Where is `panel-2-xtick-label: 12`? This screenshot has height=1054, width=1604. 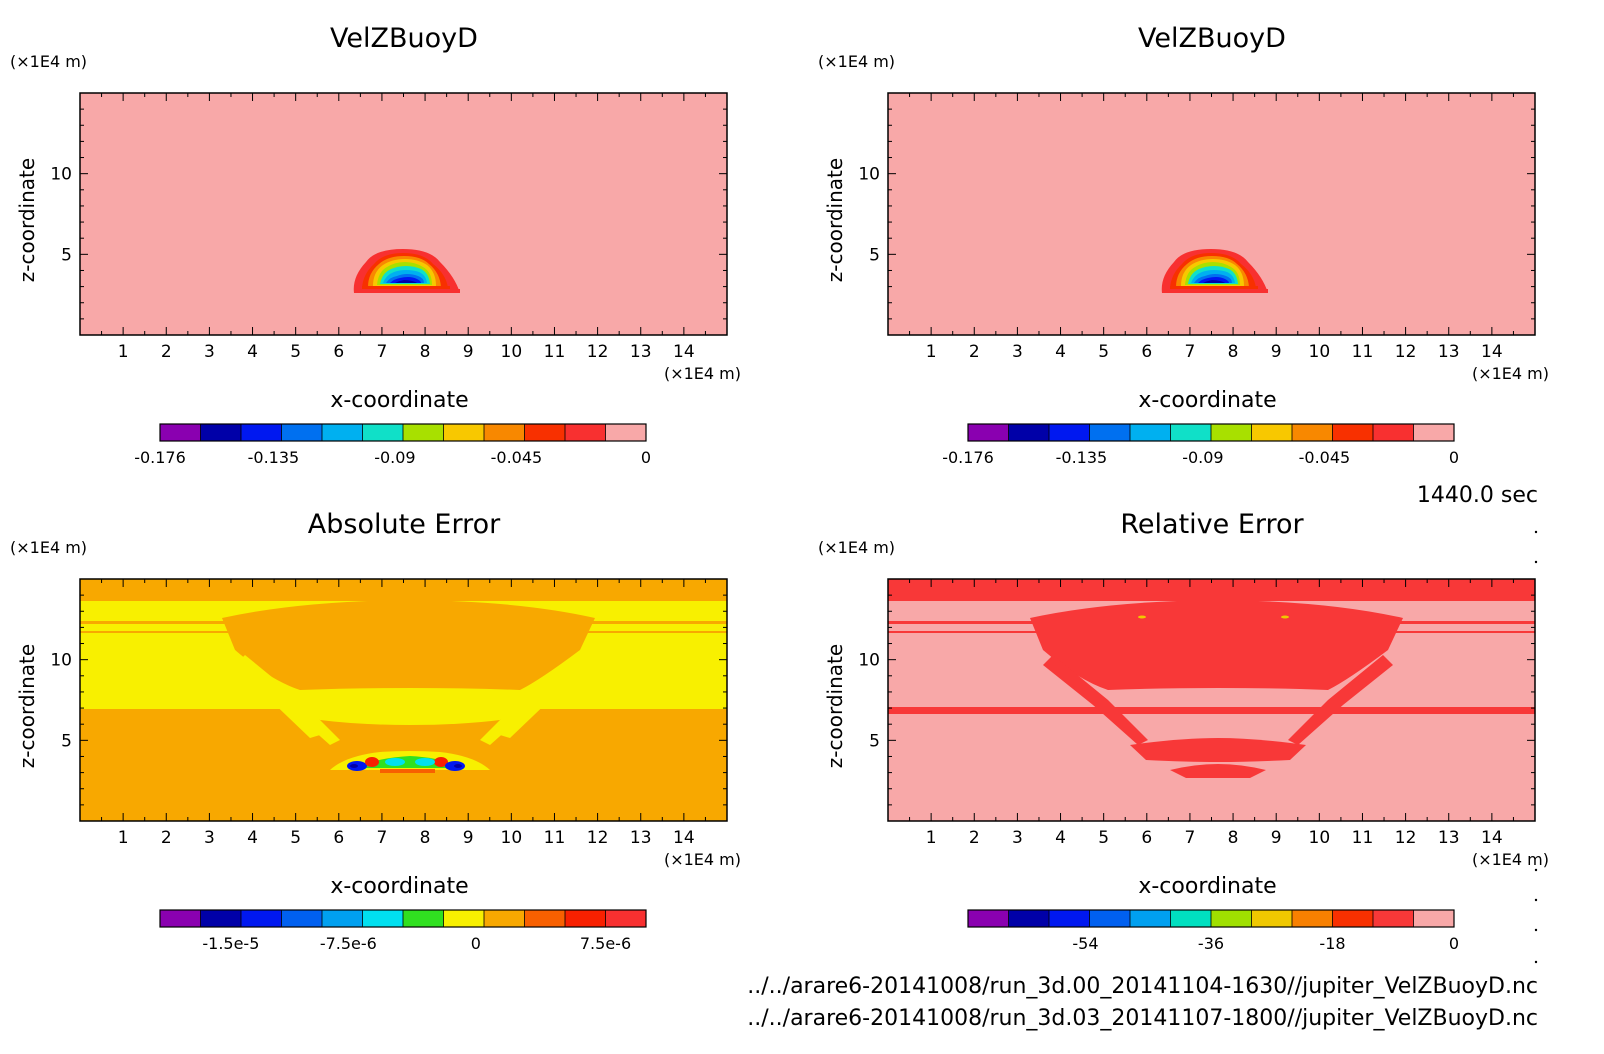 panel-2-xtick-label: 12 is located at coordinates (598, 838).